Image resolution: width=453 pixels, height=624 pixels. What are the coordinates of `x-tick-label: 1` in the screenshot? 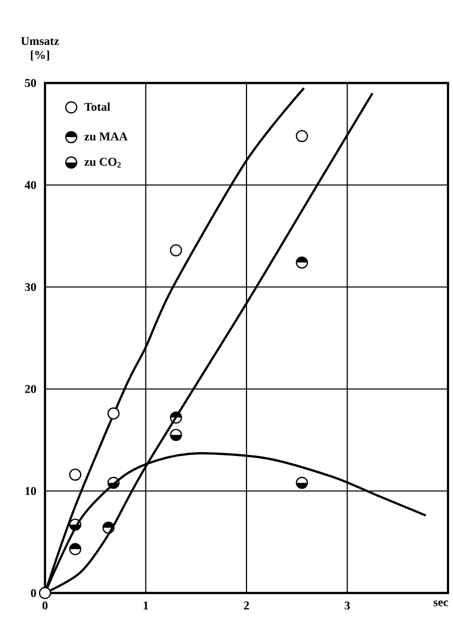 It's located at (146, 606).